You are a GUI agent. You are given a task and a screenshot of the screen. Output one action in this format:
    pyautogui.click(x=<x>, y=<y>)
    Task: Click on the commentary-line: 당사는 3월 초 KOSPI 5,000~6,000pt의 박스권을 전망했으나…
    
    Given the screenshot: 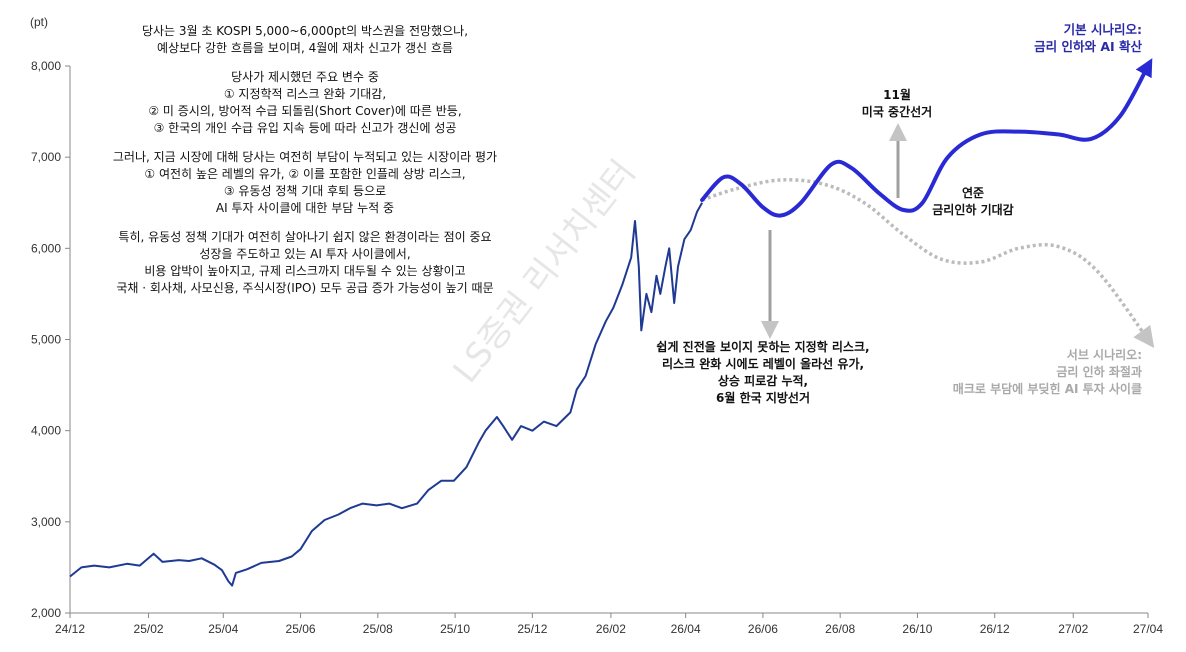 What is the action you would take?
    pyautogui.click(x=305, y=31)
    